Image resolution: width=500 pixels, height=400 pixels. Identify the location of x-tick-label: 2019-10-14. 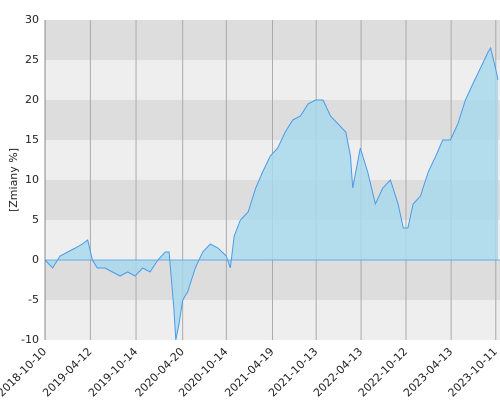
(113, 372).